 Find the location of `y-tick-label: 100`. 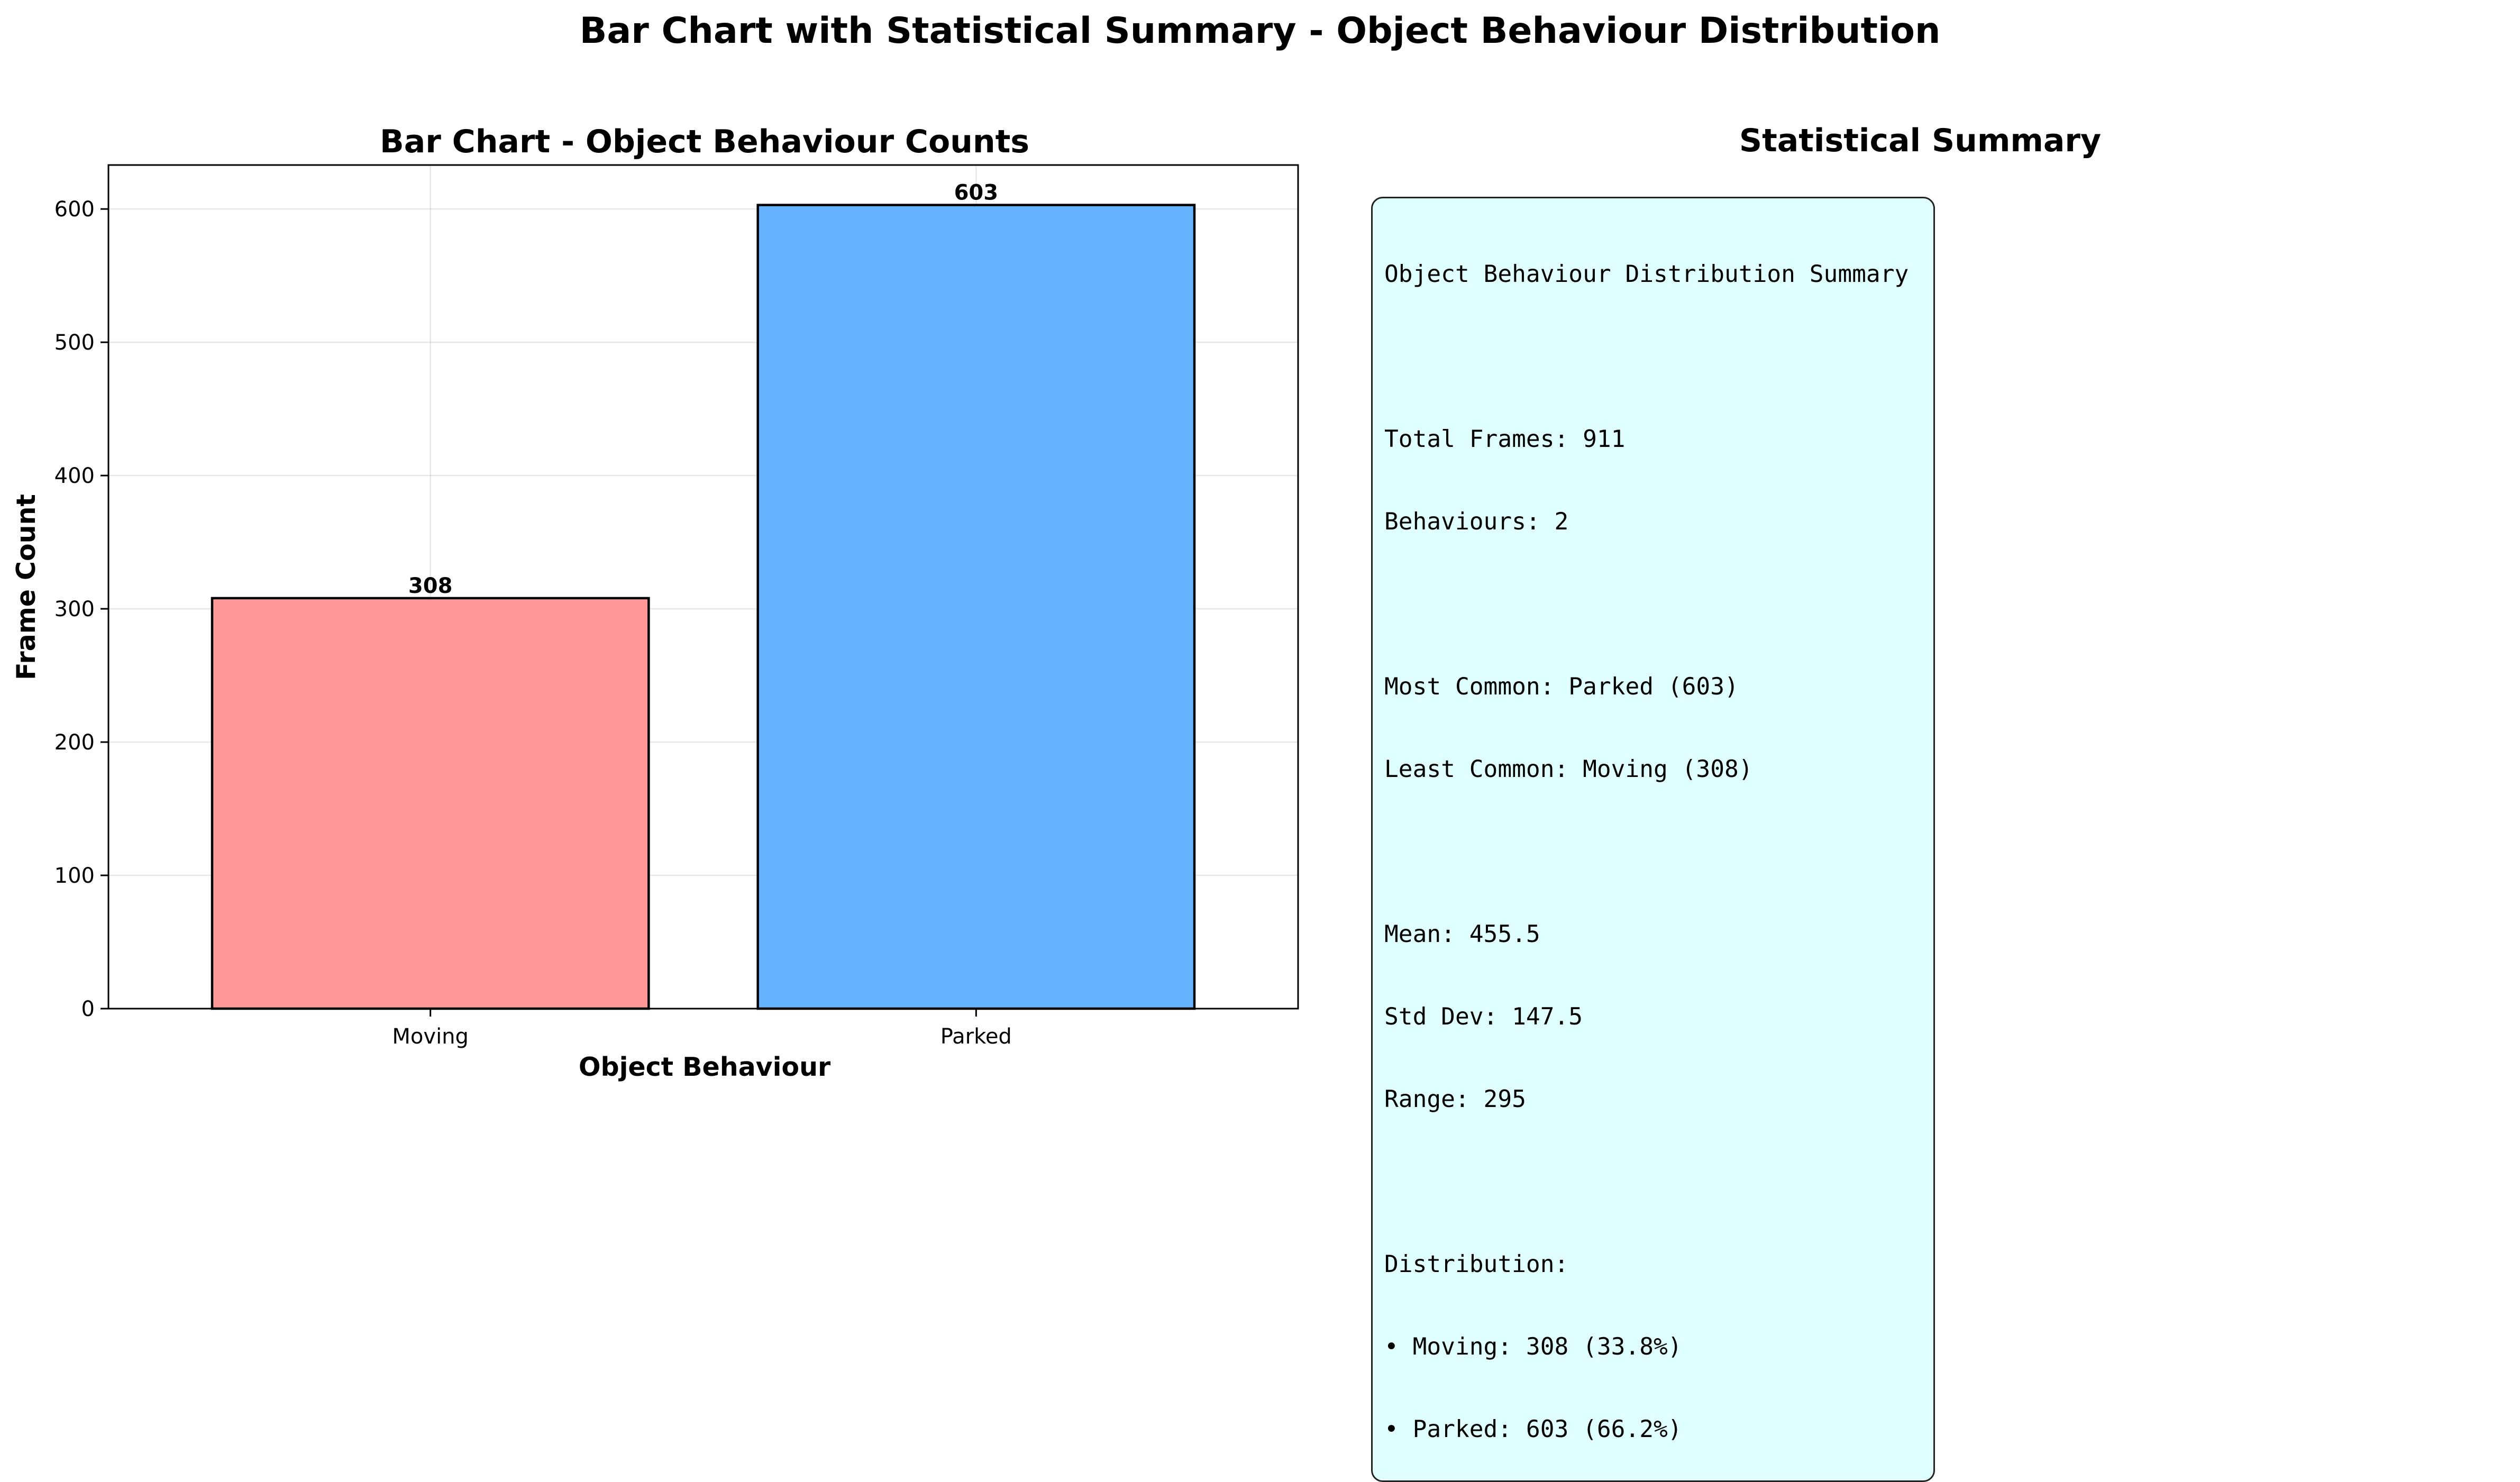

y-tick-label: 100 is located at coordinates (74, 876).